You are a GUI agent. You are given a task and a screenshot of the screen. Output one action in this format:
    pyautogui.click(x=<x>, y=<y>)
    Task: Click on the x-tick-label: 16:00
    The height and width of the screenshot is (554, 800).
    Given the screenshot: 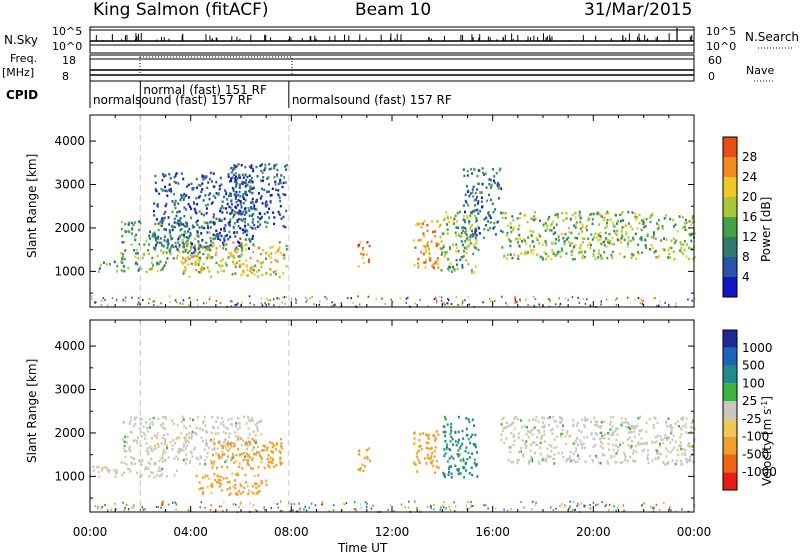 What is the action you would take?
    pyautogui.click(x=492, y=532)
    